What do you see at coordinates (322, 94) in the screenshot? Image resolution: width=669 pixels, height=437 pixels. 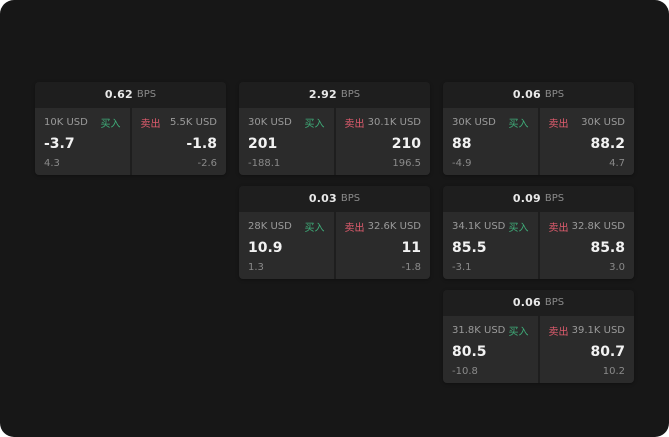 I see `spread-bps-value: 2.92` at bounding box center [322, 94].